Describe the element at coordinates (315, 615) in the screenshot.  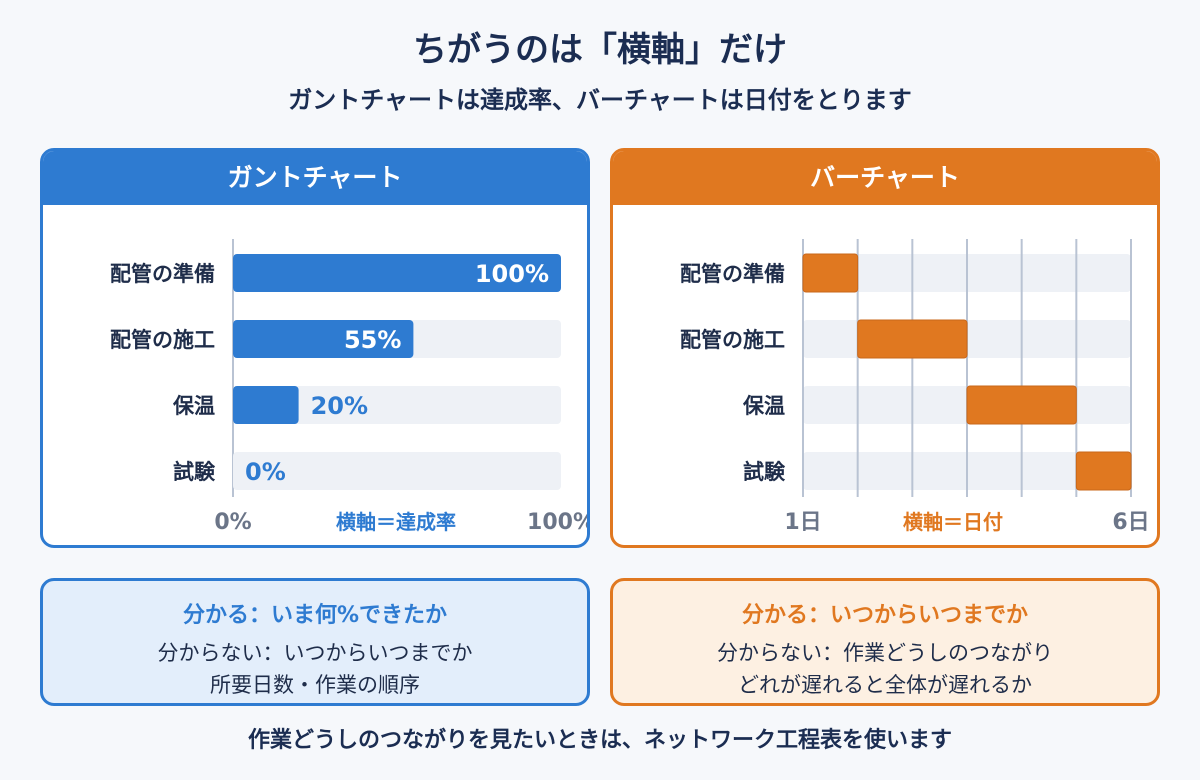
I see `gantt-info-head: 分かる：いま何%できたか` at that location.